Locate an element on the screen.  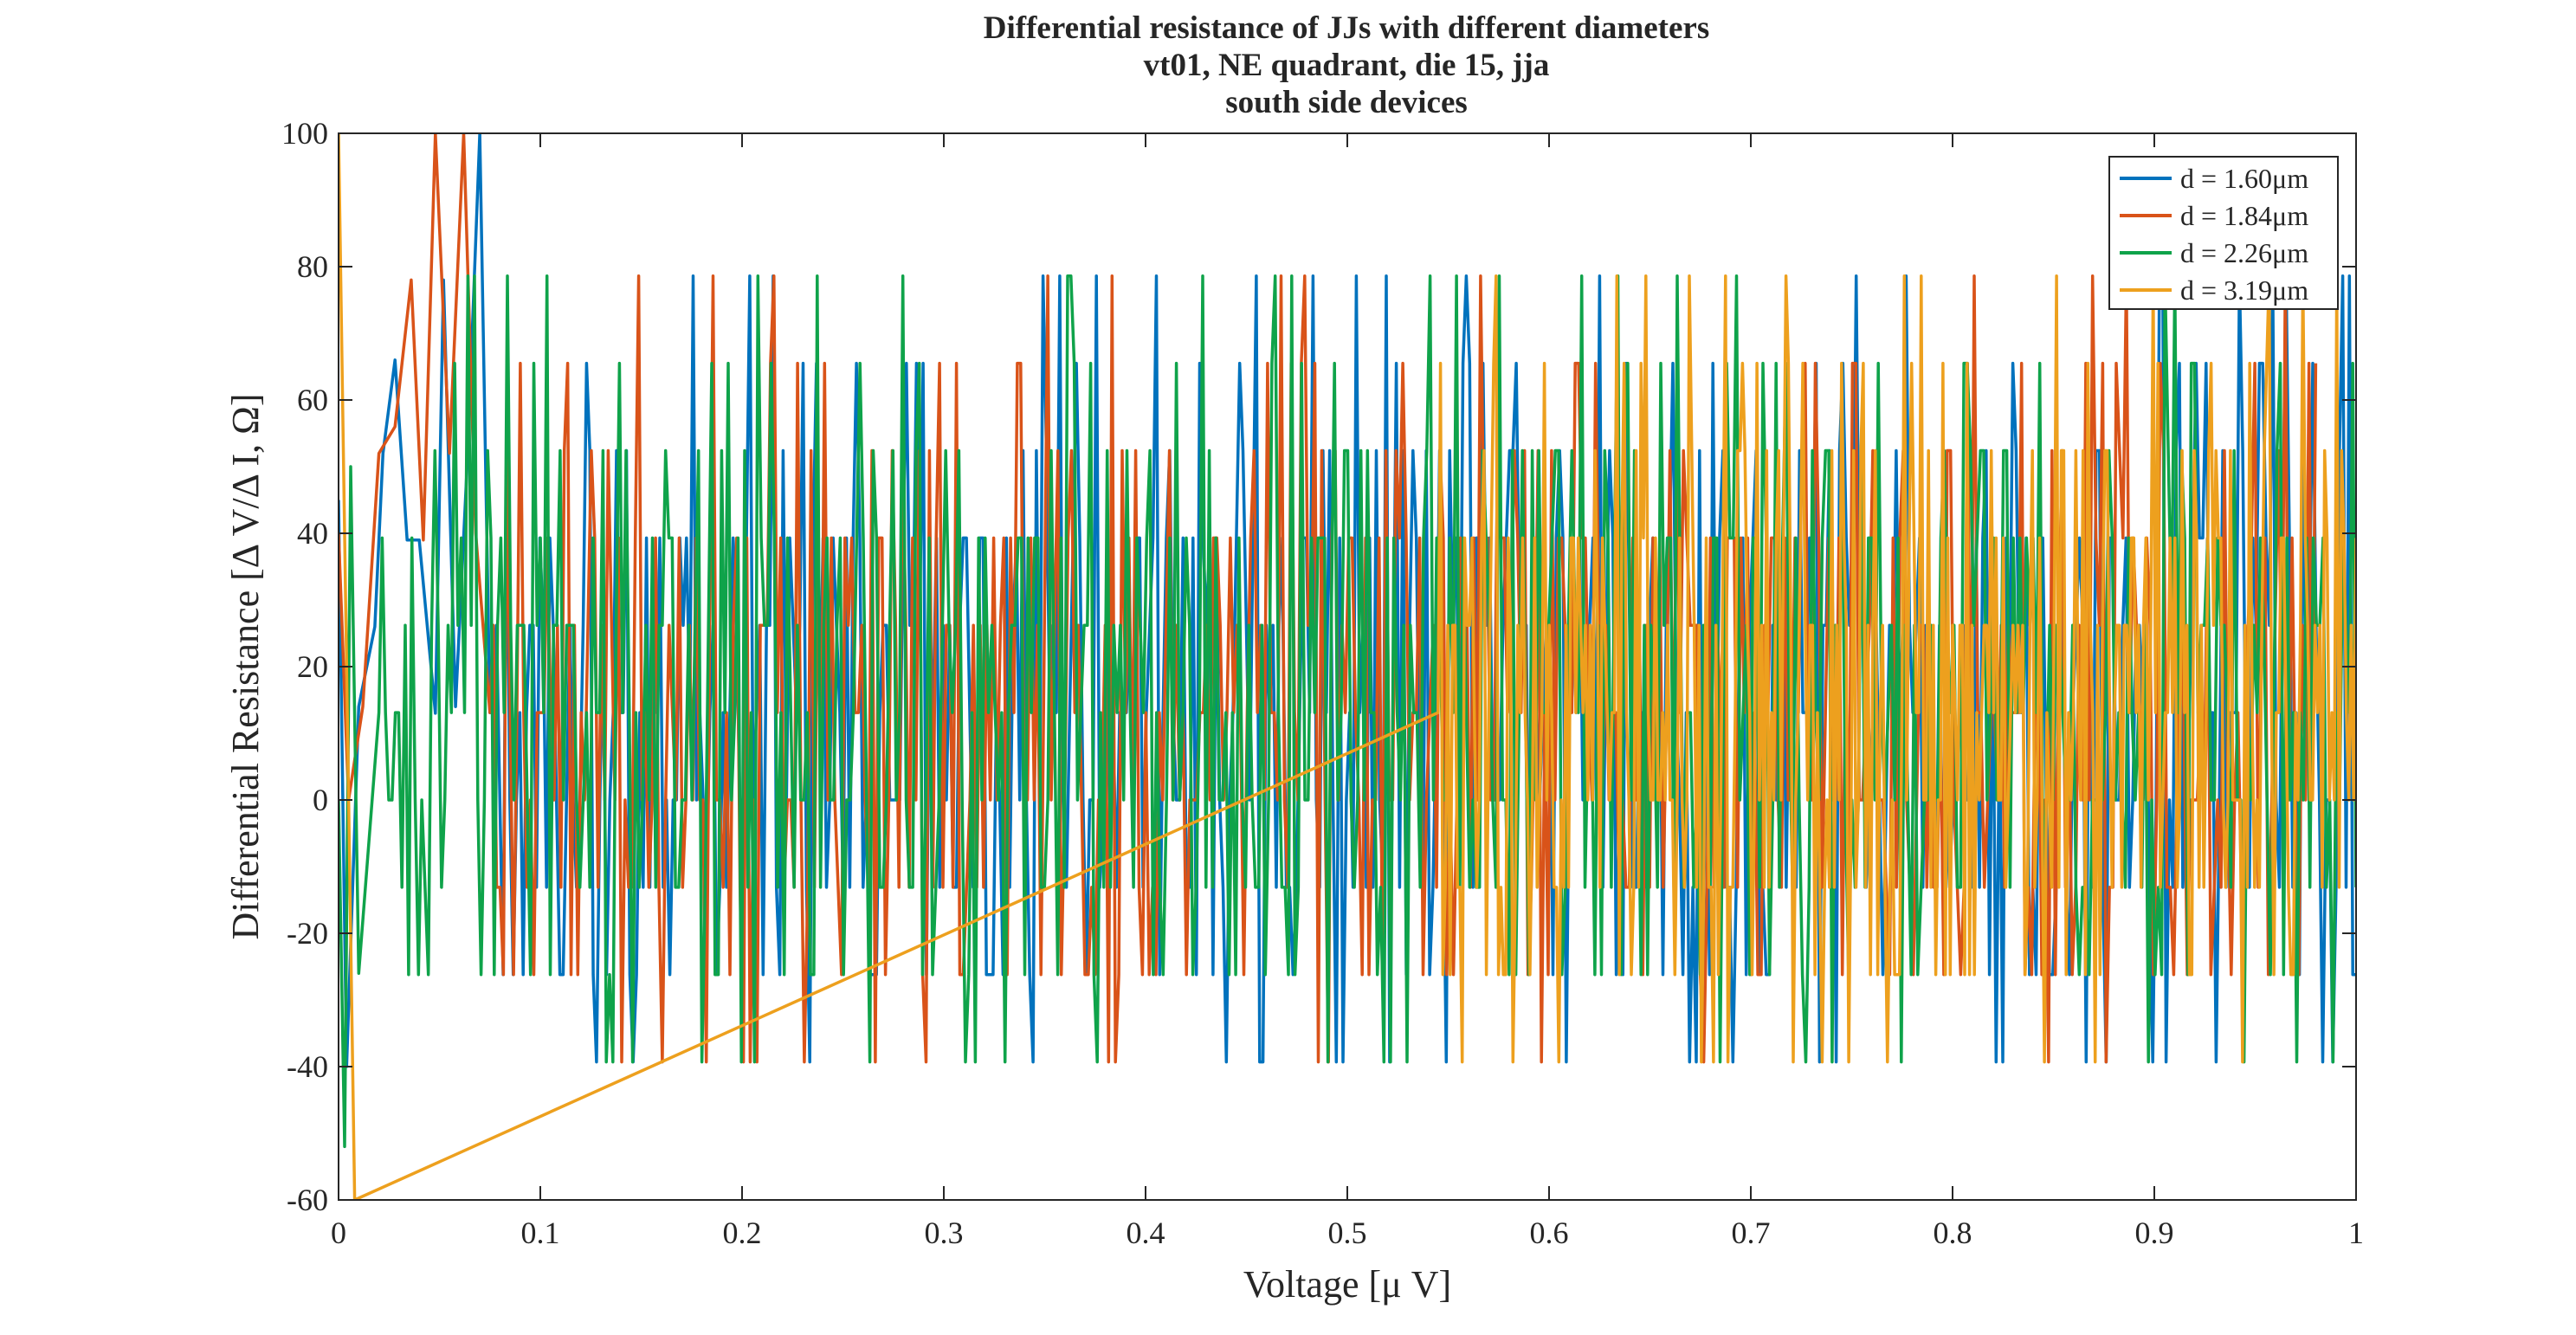
x-axis-label: Voltage [μ V] is located at coordinates (1347, 1285).